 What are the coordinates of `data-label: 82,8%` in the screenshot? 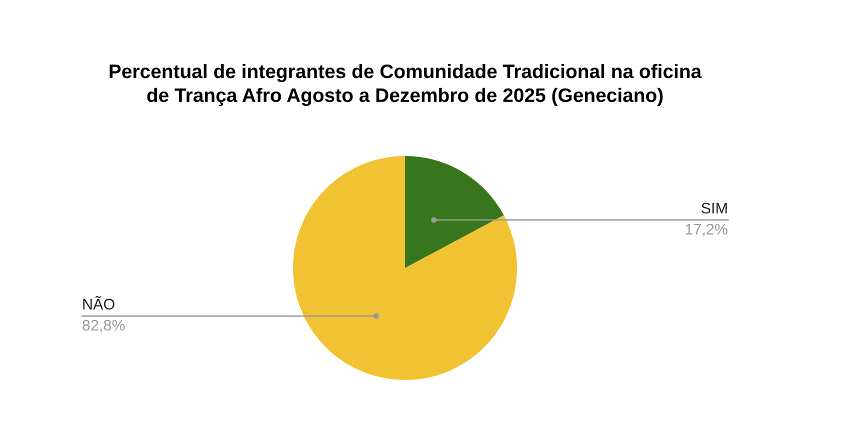 It's located at (103, 326).